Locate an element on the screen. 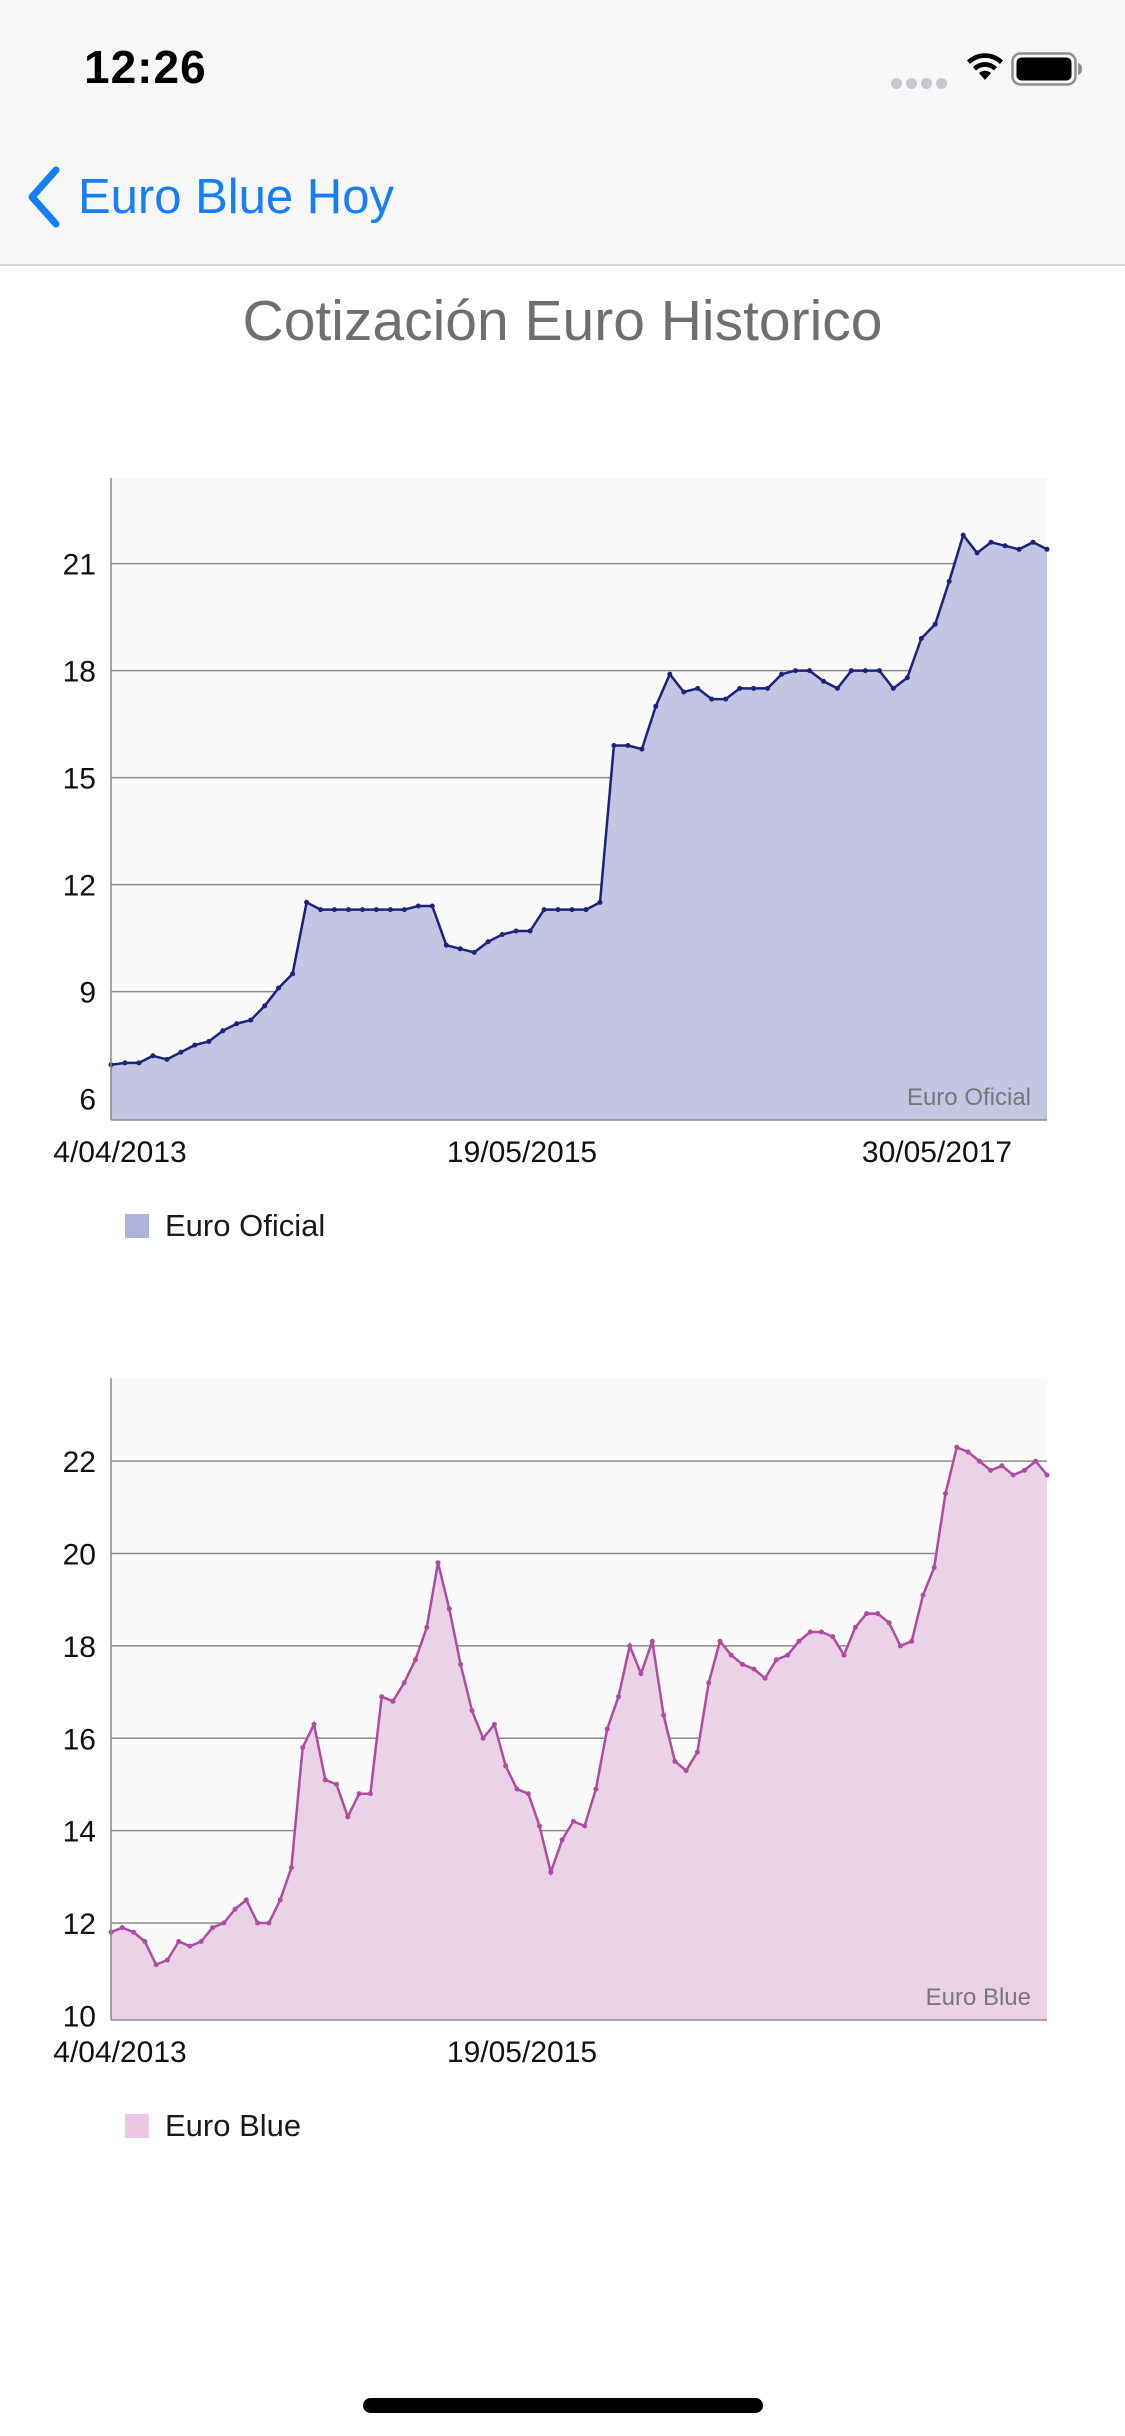 This screenshot has width=1125, height=2436. y-tick-label: 16 is located at coordinates (79, 1739).